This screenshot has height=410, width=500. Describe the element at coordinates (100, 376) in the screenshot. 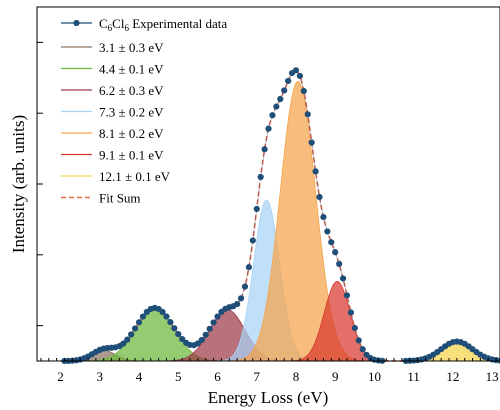

I see `x-tick-label: 3` at that location.